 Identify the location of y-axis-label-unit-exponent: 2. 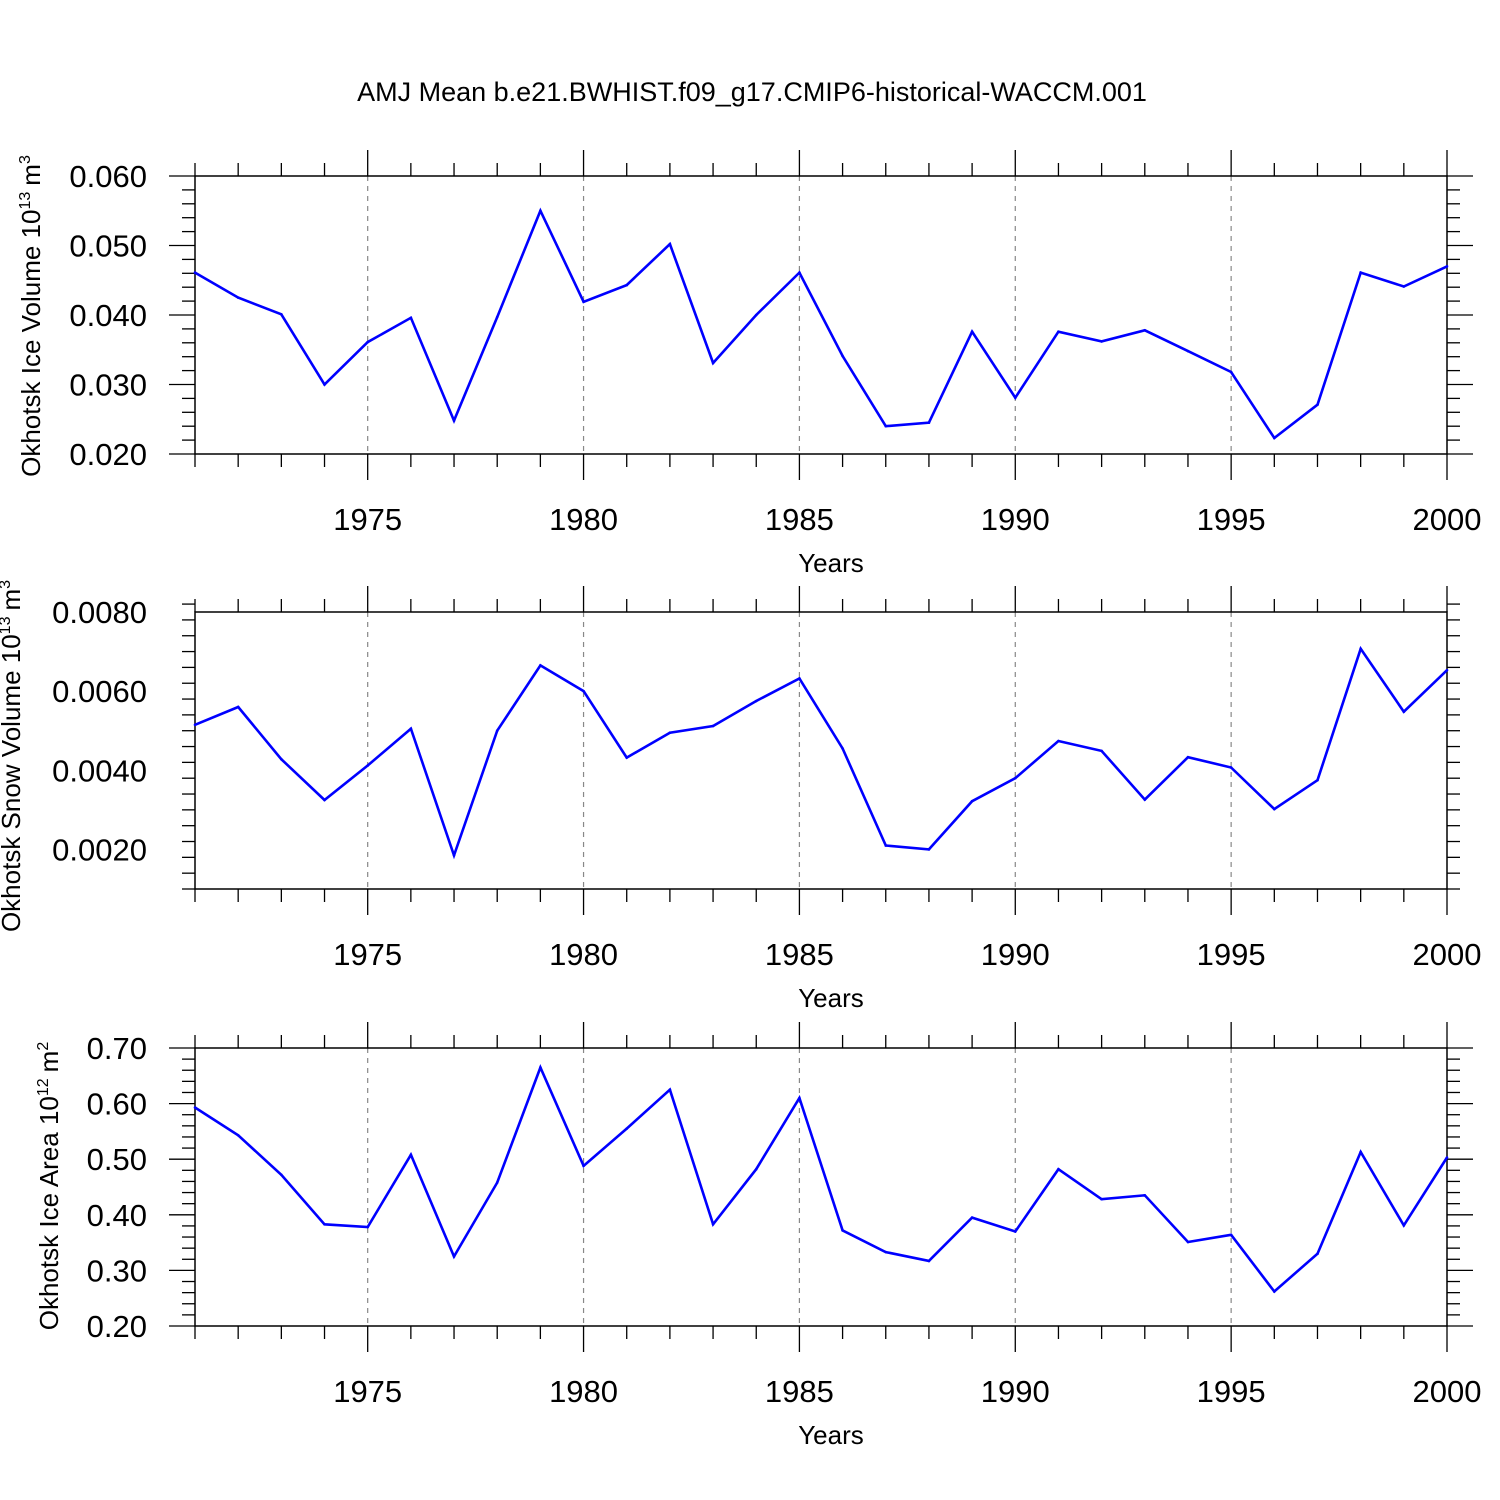
(43, 1046).